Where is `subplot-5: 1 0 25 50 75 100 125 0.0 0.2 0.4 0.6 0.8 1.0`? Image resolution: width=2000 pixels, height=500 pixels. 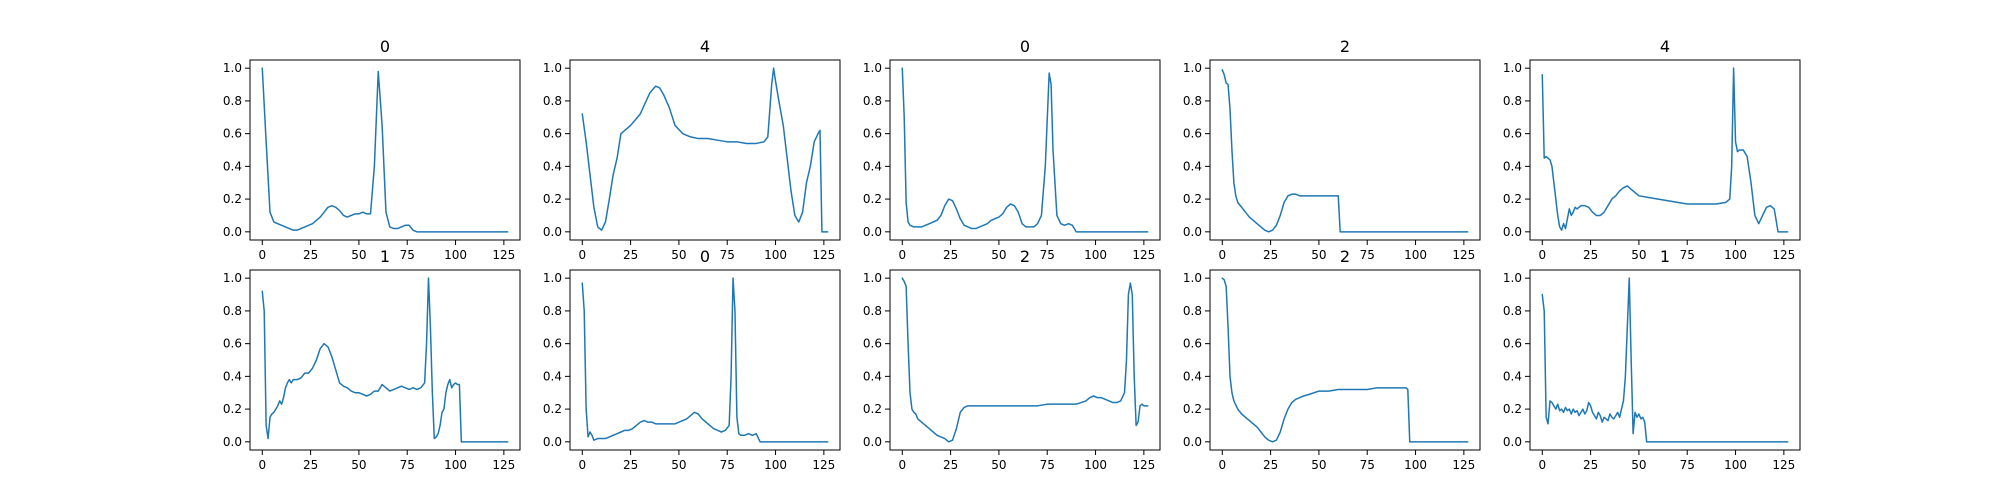
subplot-5: 1 0 25 50 75 100 125 0.0 0.2 0.4 0.6 0.8 1.0 is located at coordinates (372, 359).